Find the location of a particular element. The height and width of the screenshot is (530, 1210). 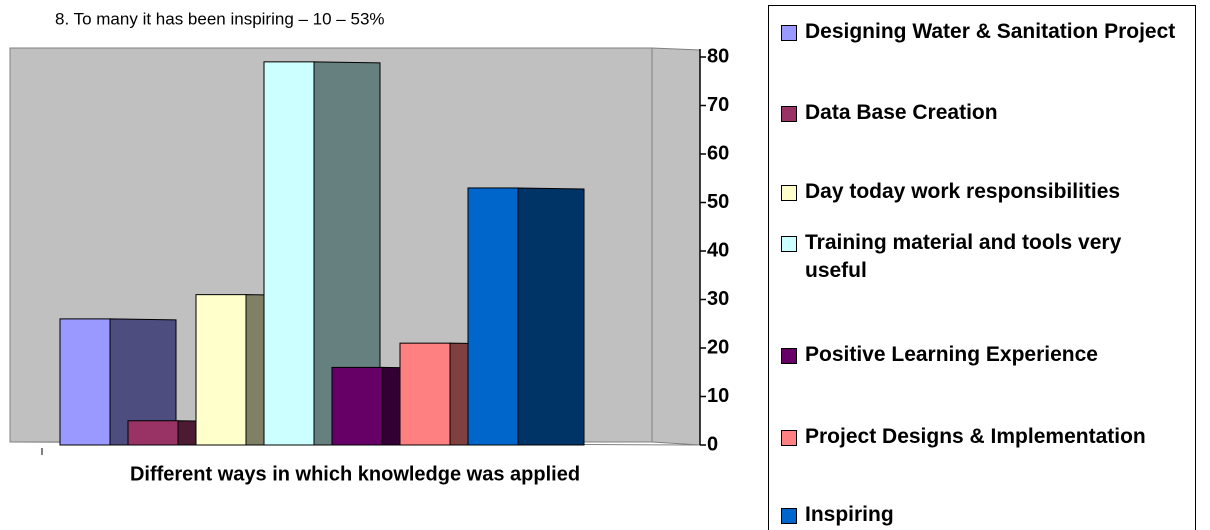

y-tick-label: 0 is located at coordinates (712, 444).